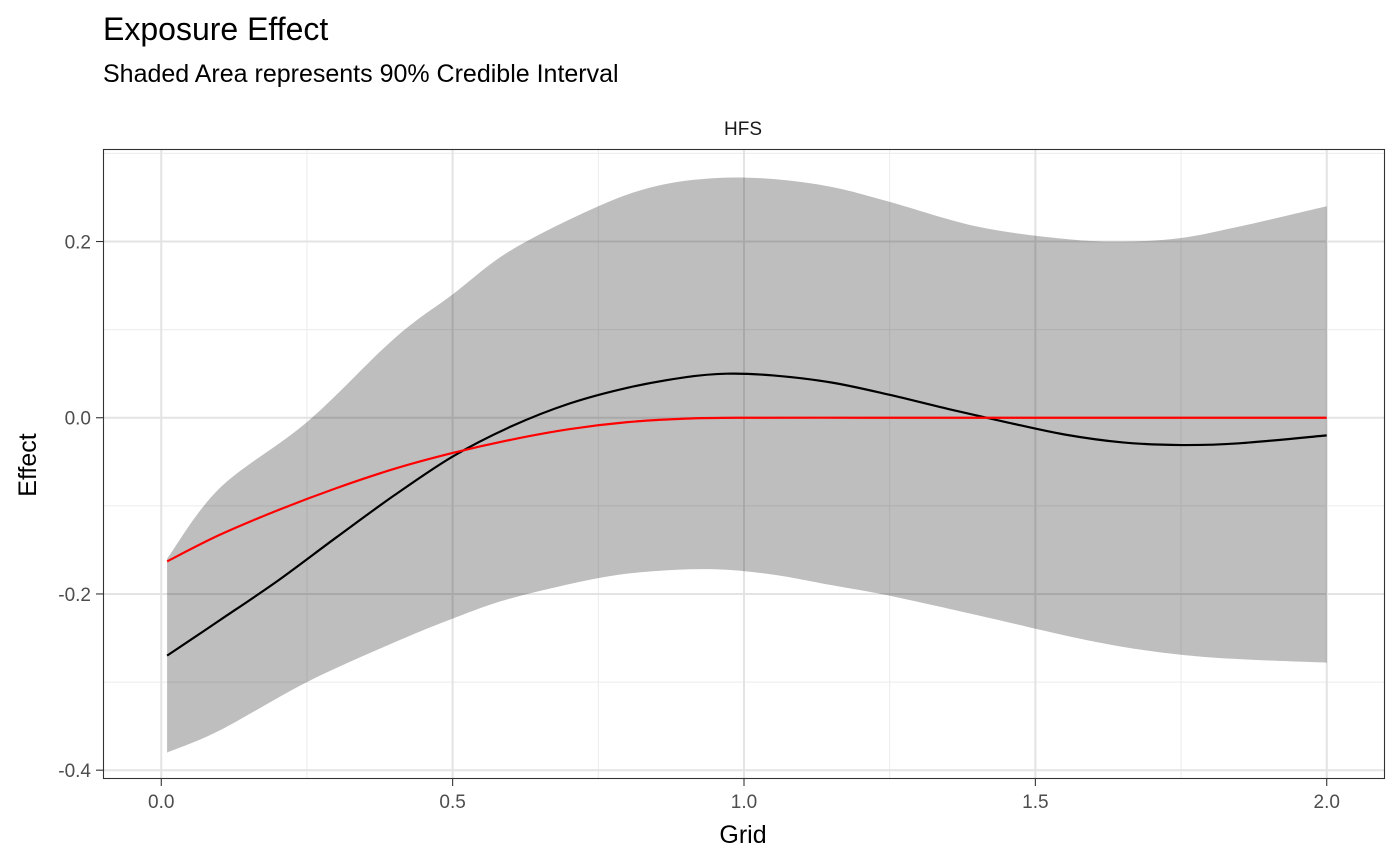 The width and height of the screenshot is (1400, 865). Describe the element at coordinates (161, 802) in the screenshot. I see `x-tick-label: 0.0` at that location.